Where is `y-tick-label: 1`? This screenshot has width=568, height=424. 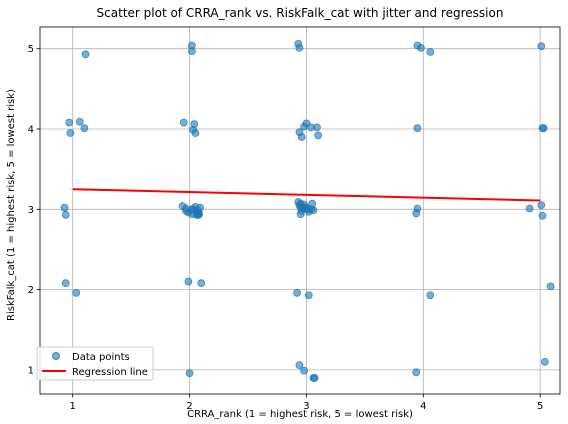
y-tick-label: 1 is located at coordinates (31, 370).